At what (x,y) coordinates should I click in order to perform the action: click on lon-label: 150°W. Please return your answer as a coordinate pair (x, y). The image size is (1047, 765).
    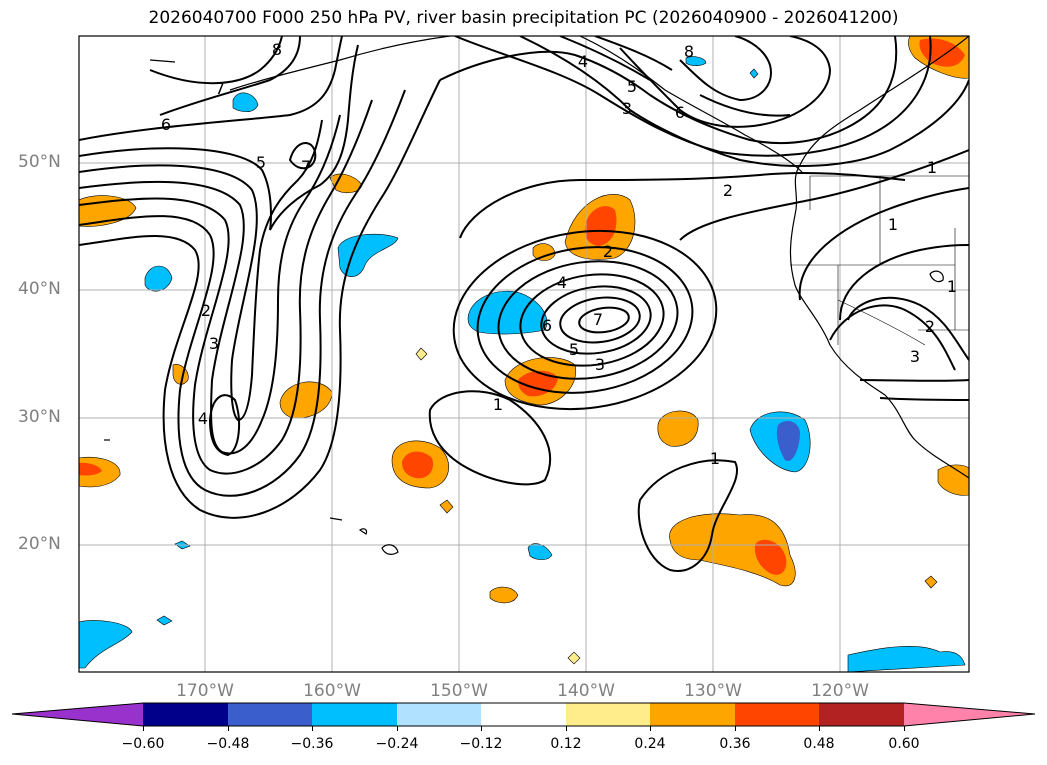
    Looking at the image, I should click on (459, 691).